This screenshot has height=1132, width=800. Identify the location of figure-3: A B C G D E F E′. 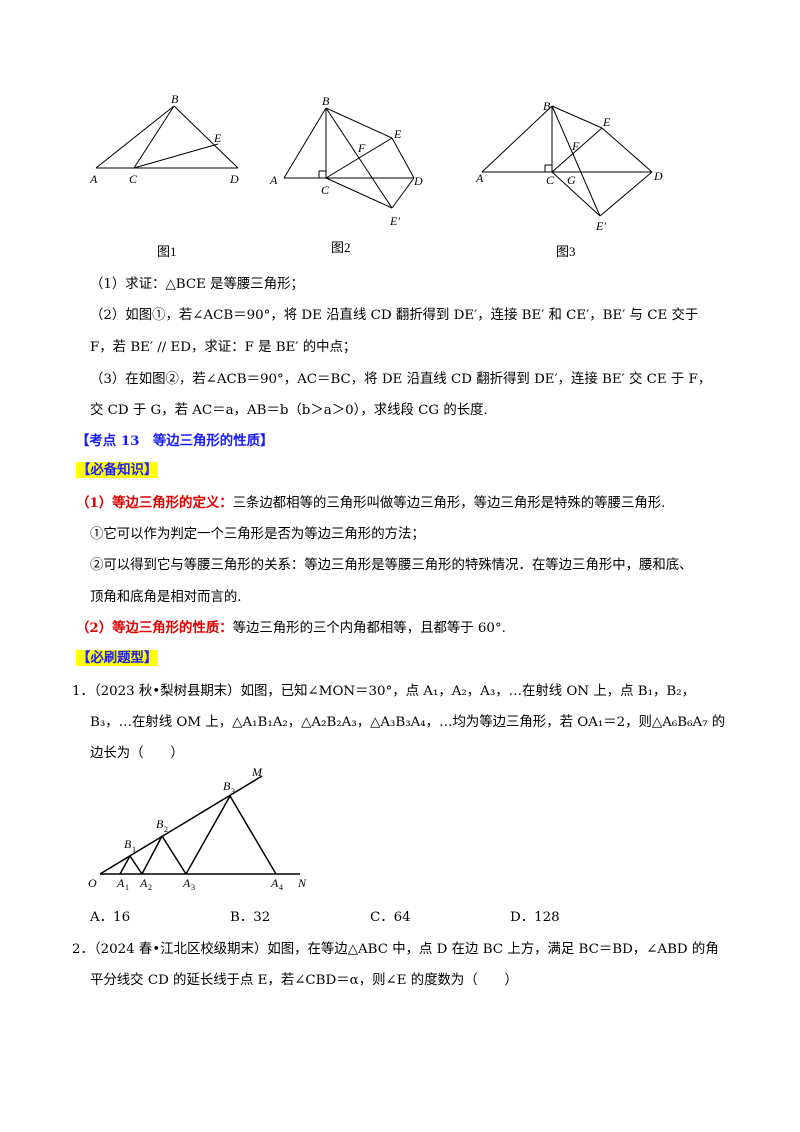
(572, 162).